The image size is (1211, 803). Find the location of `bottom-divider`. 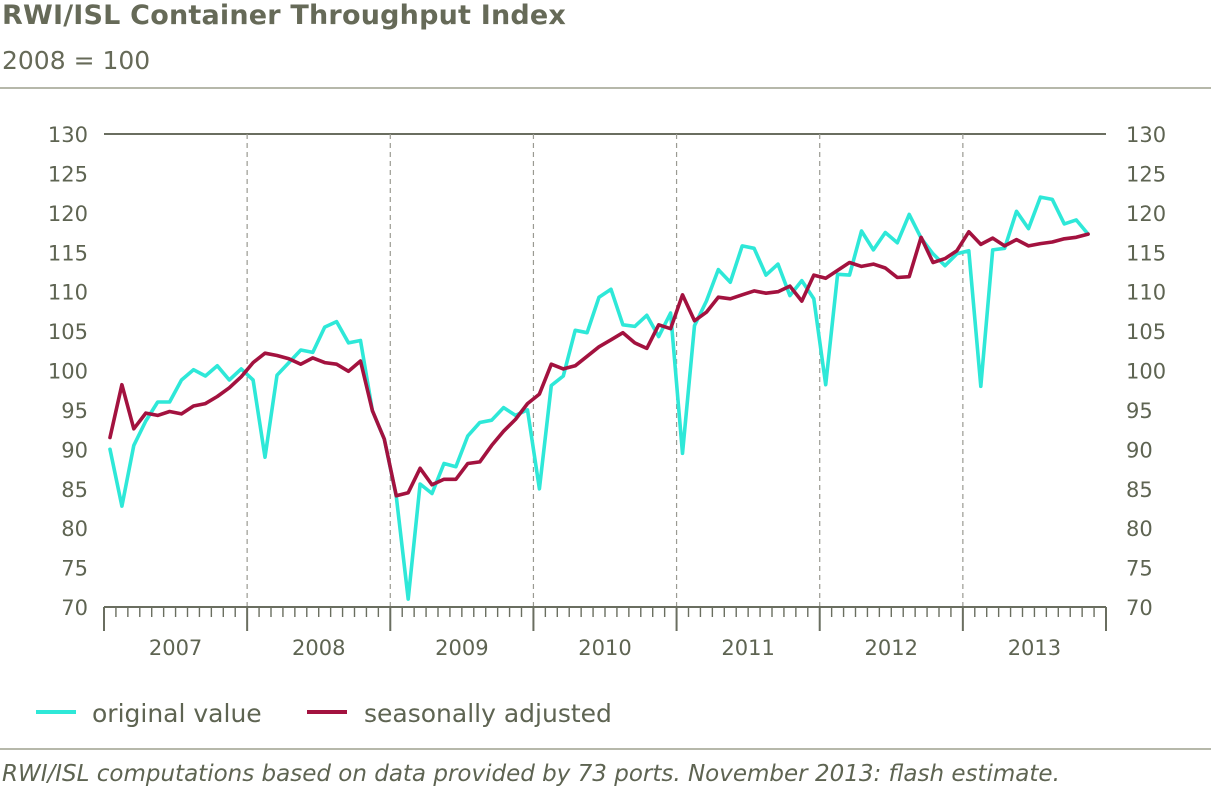

bottom-divider is located at coordinates (605, 749).